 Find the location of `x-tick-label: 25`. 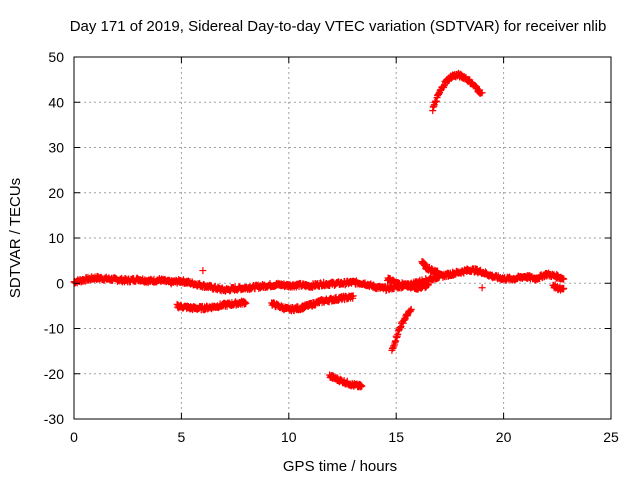

x-tick-label: 25 is located at coordinates (611, 437).